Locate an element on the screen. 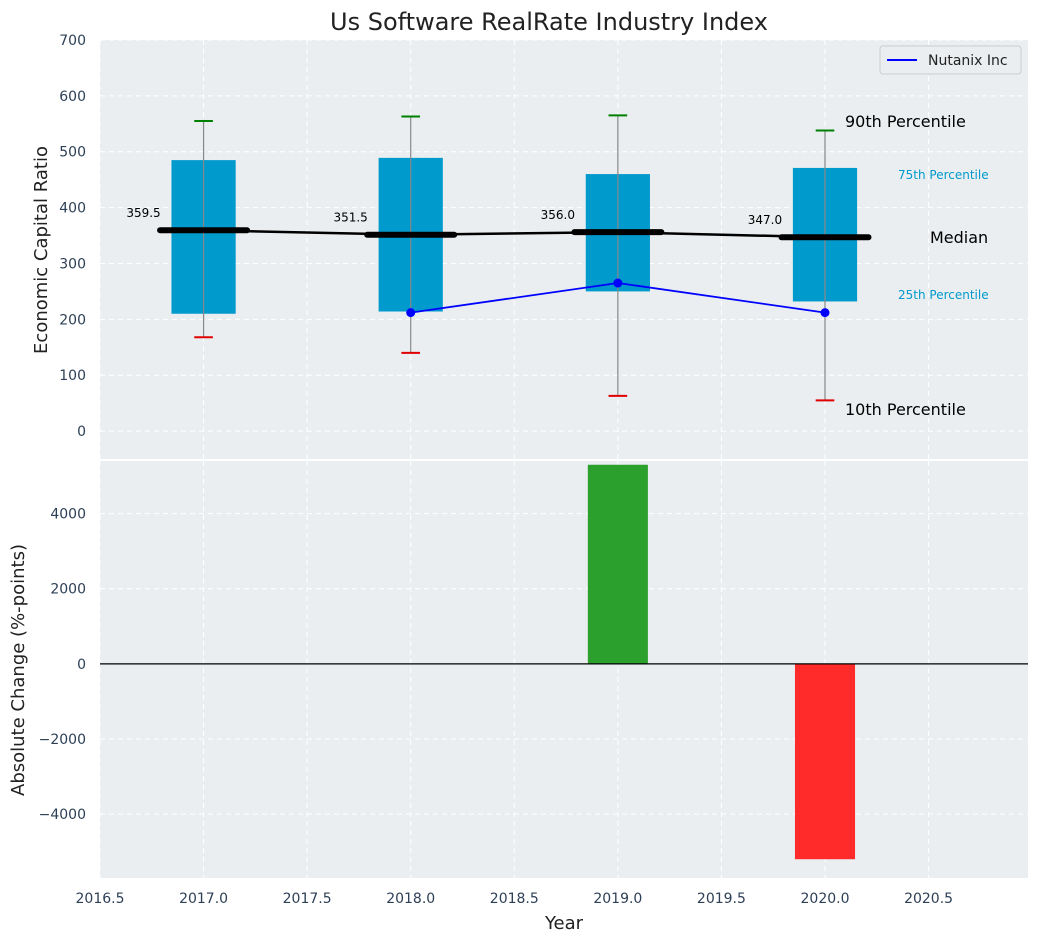 The image size is (1039, 942). top-y-tick-label: 200 is located at coordinates (72, 320).